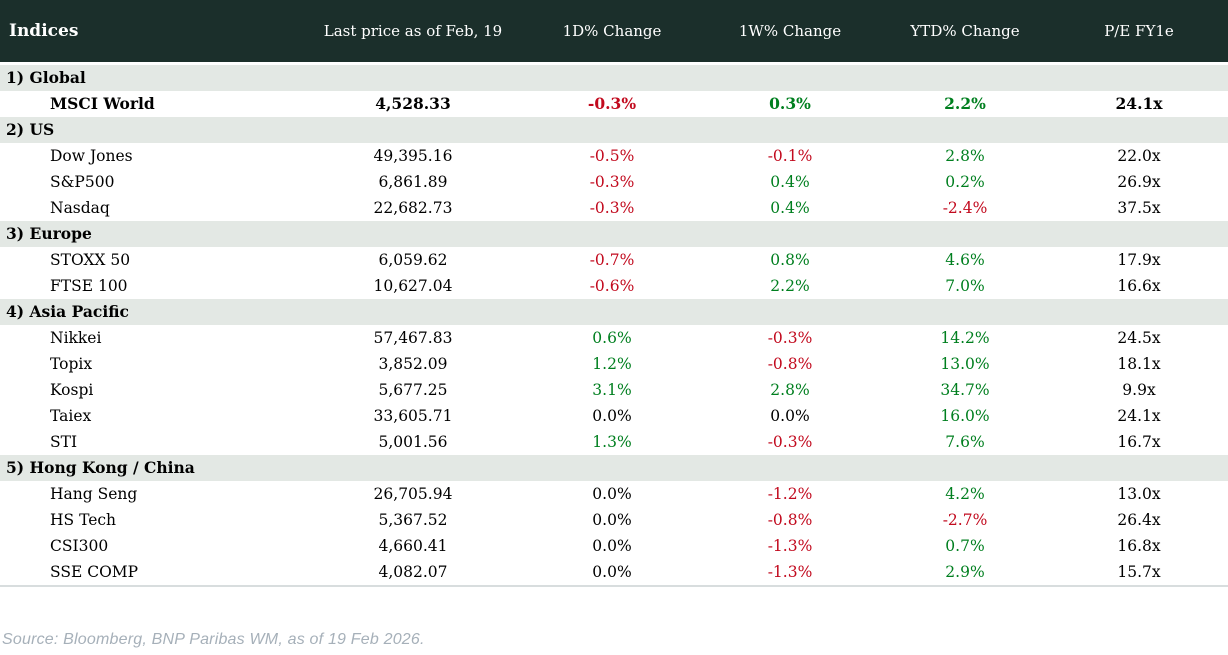 This screenshot has height=655, width=1228. I want to click on index-name: STI, so click(64, 442).